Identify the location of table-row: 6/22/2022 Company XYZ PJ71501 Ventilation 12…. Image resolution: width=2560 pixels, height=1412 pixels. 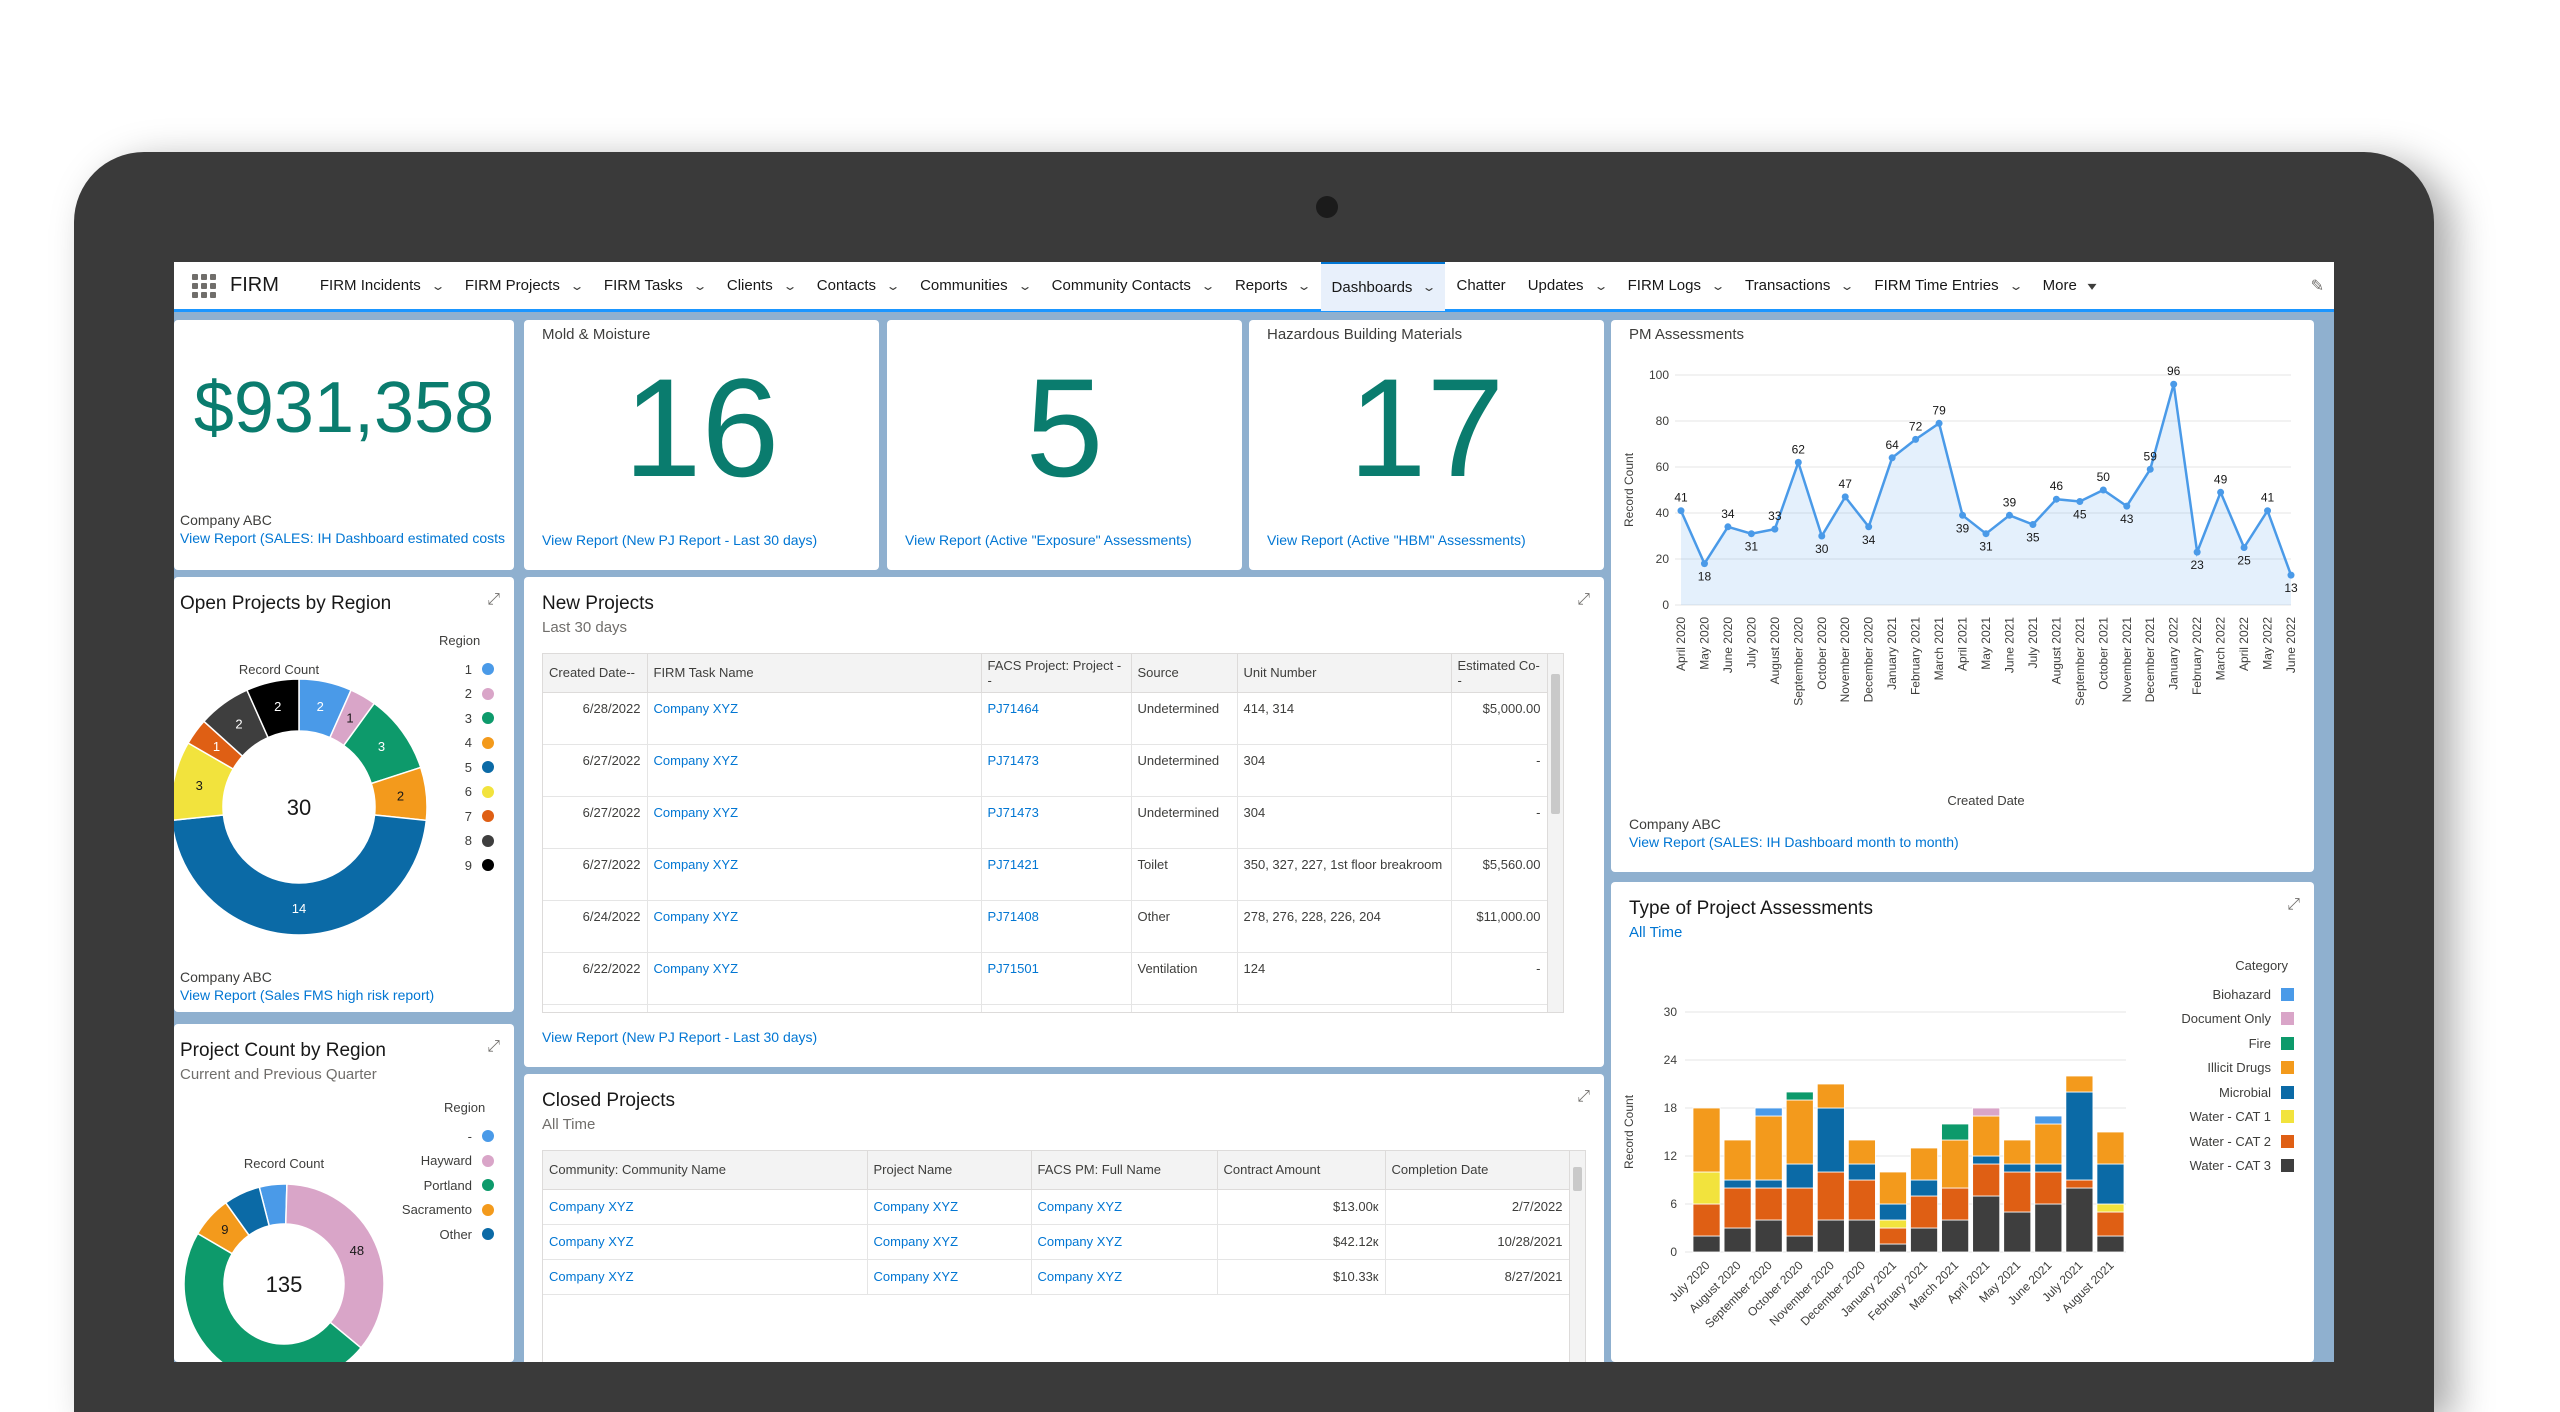
(1045, 978).